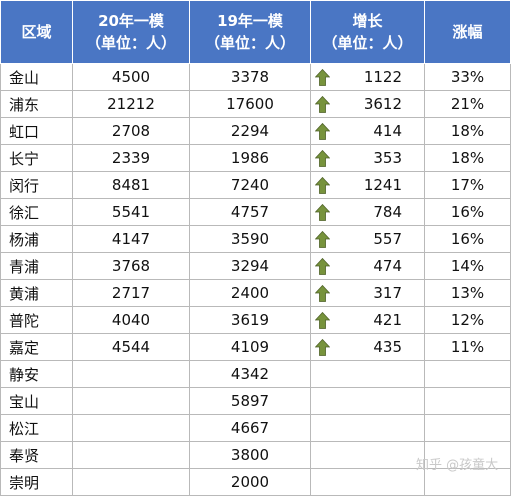  I want to click on score-2019-cell: 17600, so click(250, 104).